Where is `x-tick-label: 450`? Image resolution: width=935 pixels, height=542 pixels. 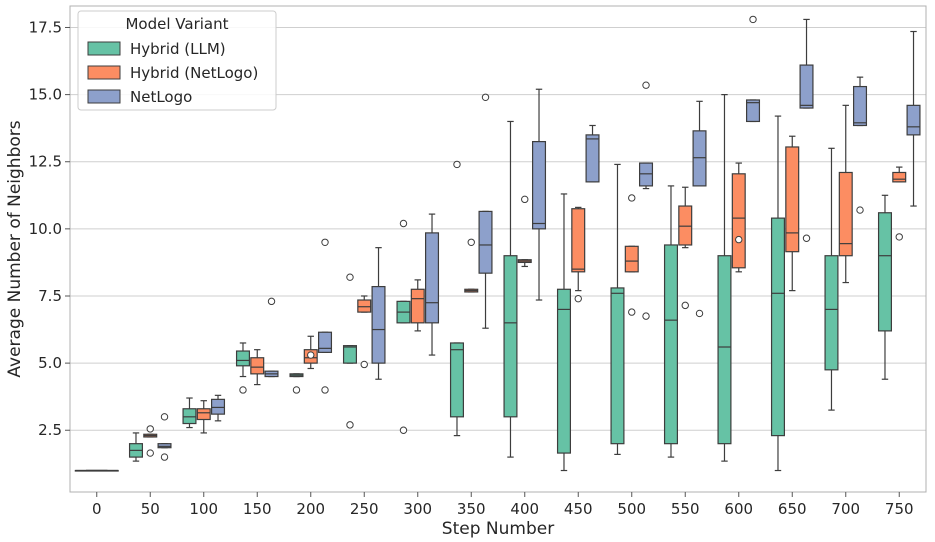 x-tick-label: 450 is located at coordinates (578, 509).